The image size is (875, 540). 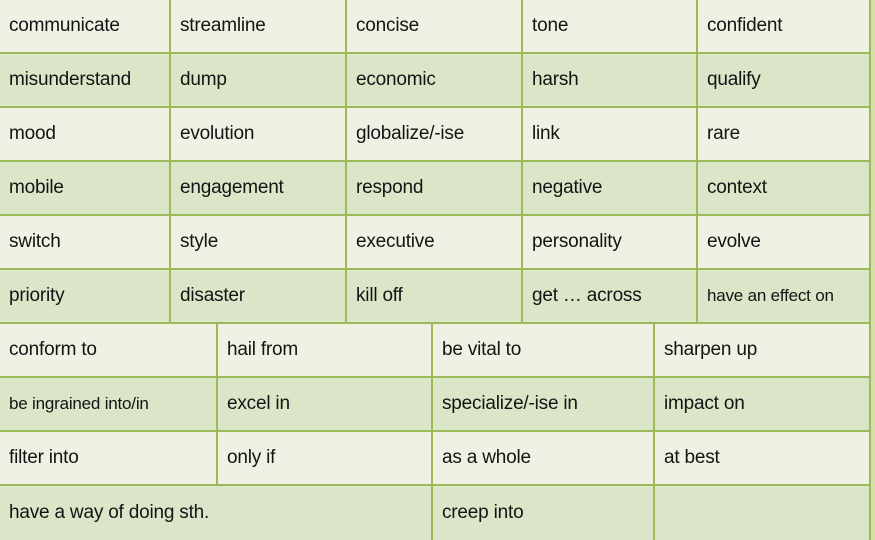 What do you see at coordinates (259, 27) in the screenshot?
I see `table-cell: streamline` at bounding box center [259, 27].